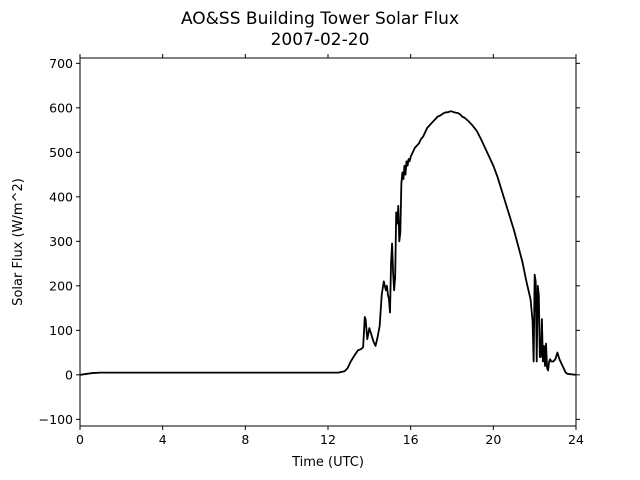 This screenshot has height=480, width=640. What do you see at coordinates (61, 63) in the screenshot?
I see `y-tick-label: 700` at bounding box center [61, 63].